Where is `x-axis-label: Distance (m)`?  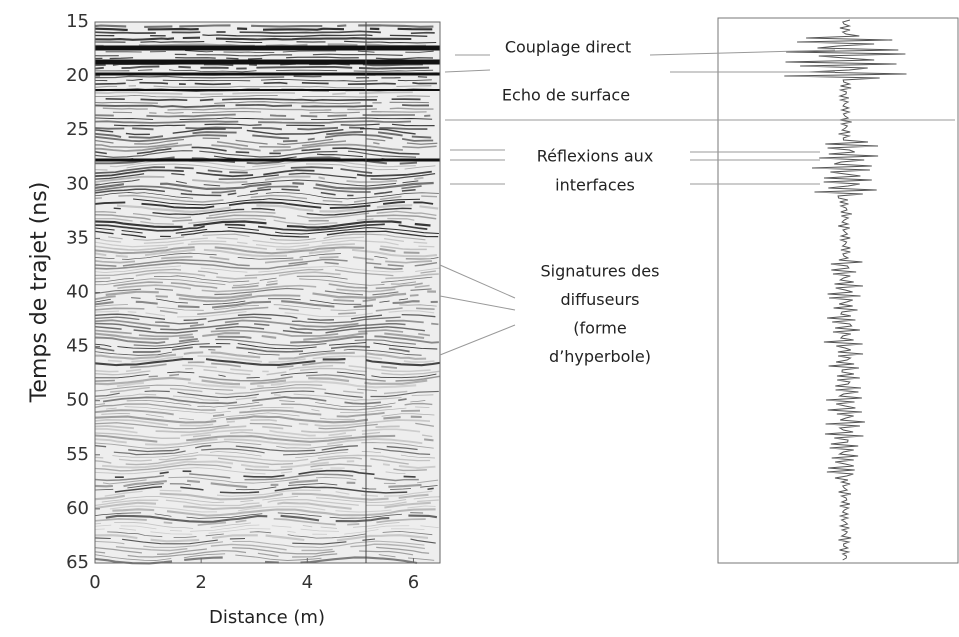 x-axis-label: Distance (m) is located at coordinates (267, 617).